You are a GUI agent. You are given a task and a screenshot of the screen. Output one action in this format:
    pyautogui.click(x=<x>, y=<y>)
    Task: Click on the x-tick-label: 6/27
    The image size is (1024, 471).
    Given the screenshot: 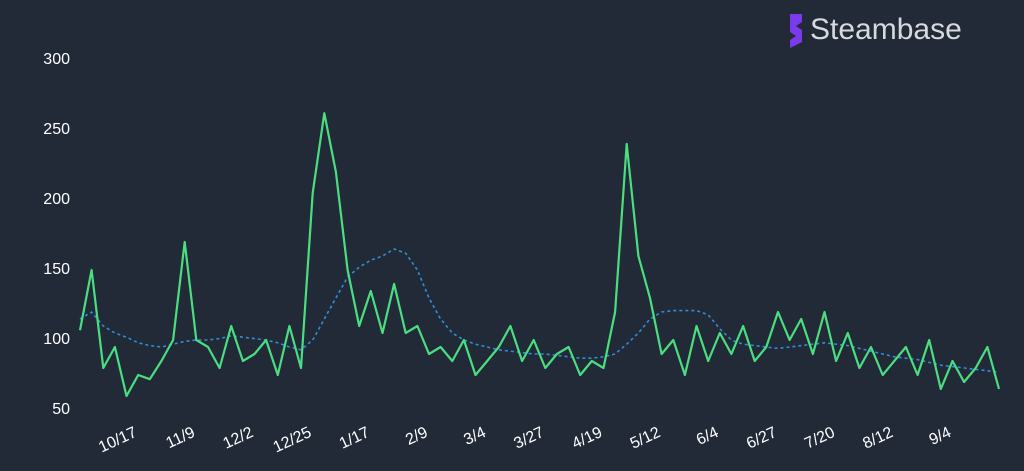 What is the action you would take?
    pyautogui.click(x=762, y=438)
    